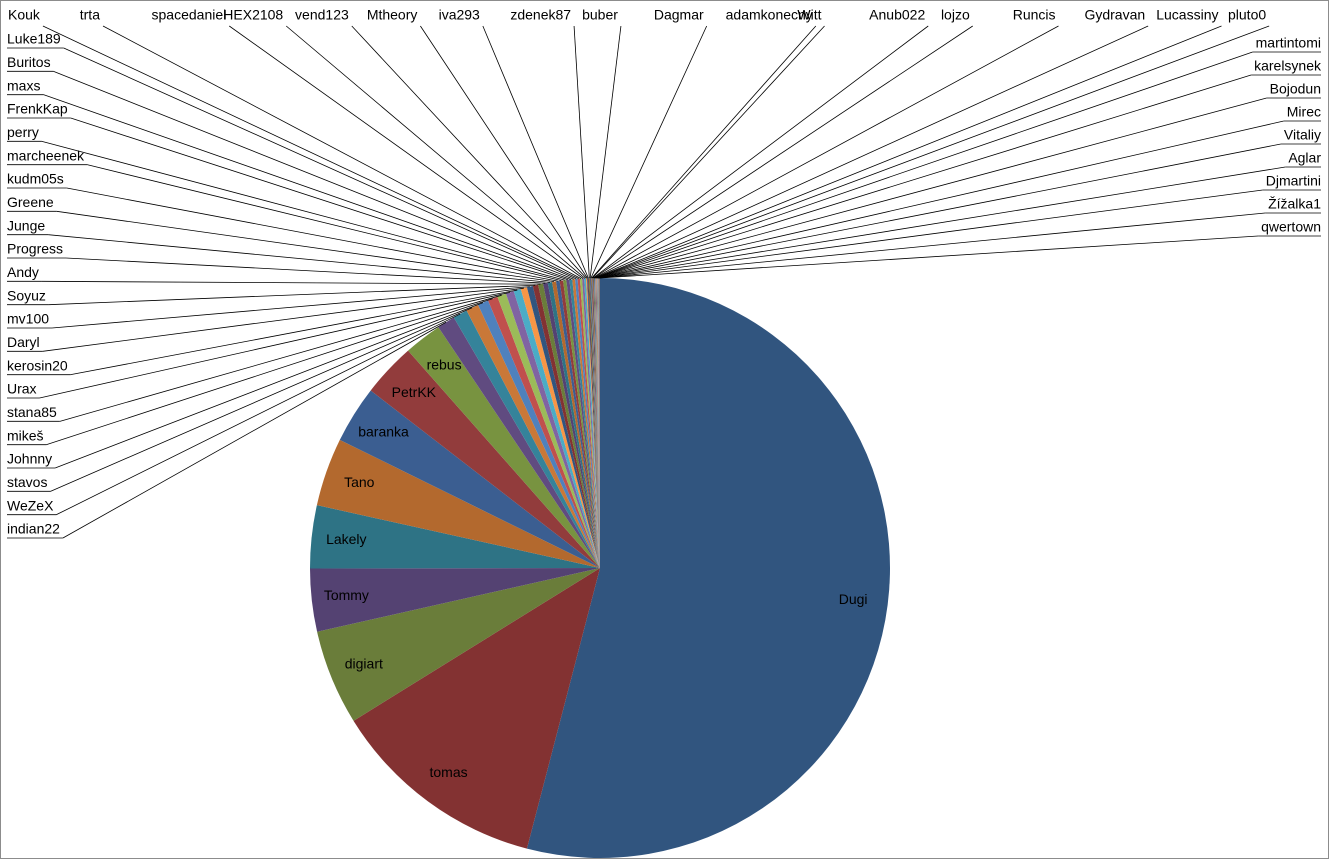 The image size is (1329, 859). I want to click on outer-label: qwertown, so click(1291, 227).